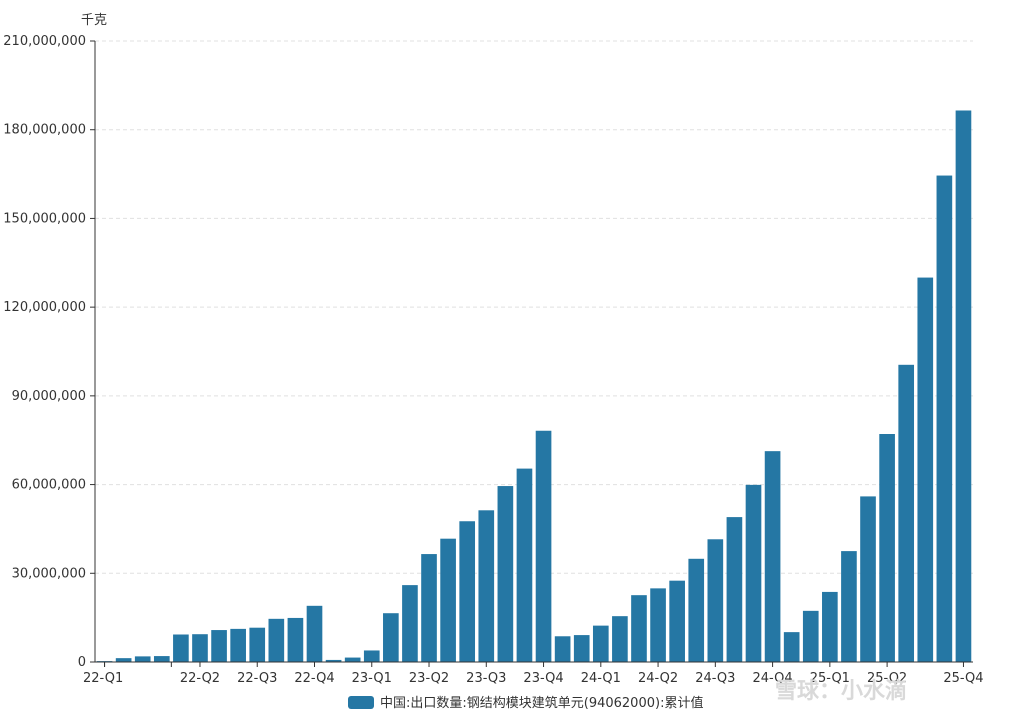 The width and height of the screenshot is (1012, 722). What do you see at coordinates (841, 691) in the screenshot?
I see `watermark-text: 雪球：小水滴` at bounding box center [841, 691].